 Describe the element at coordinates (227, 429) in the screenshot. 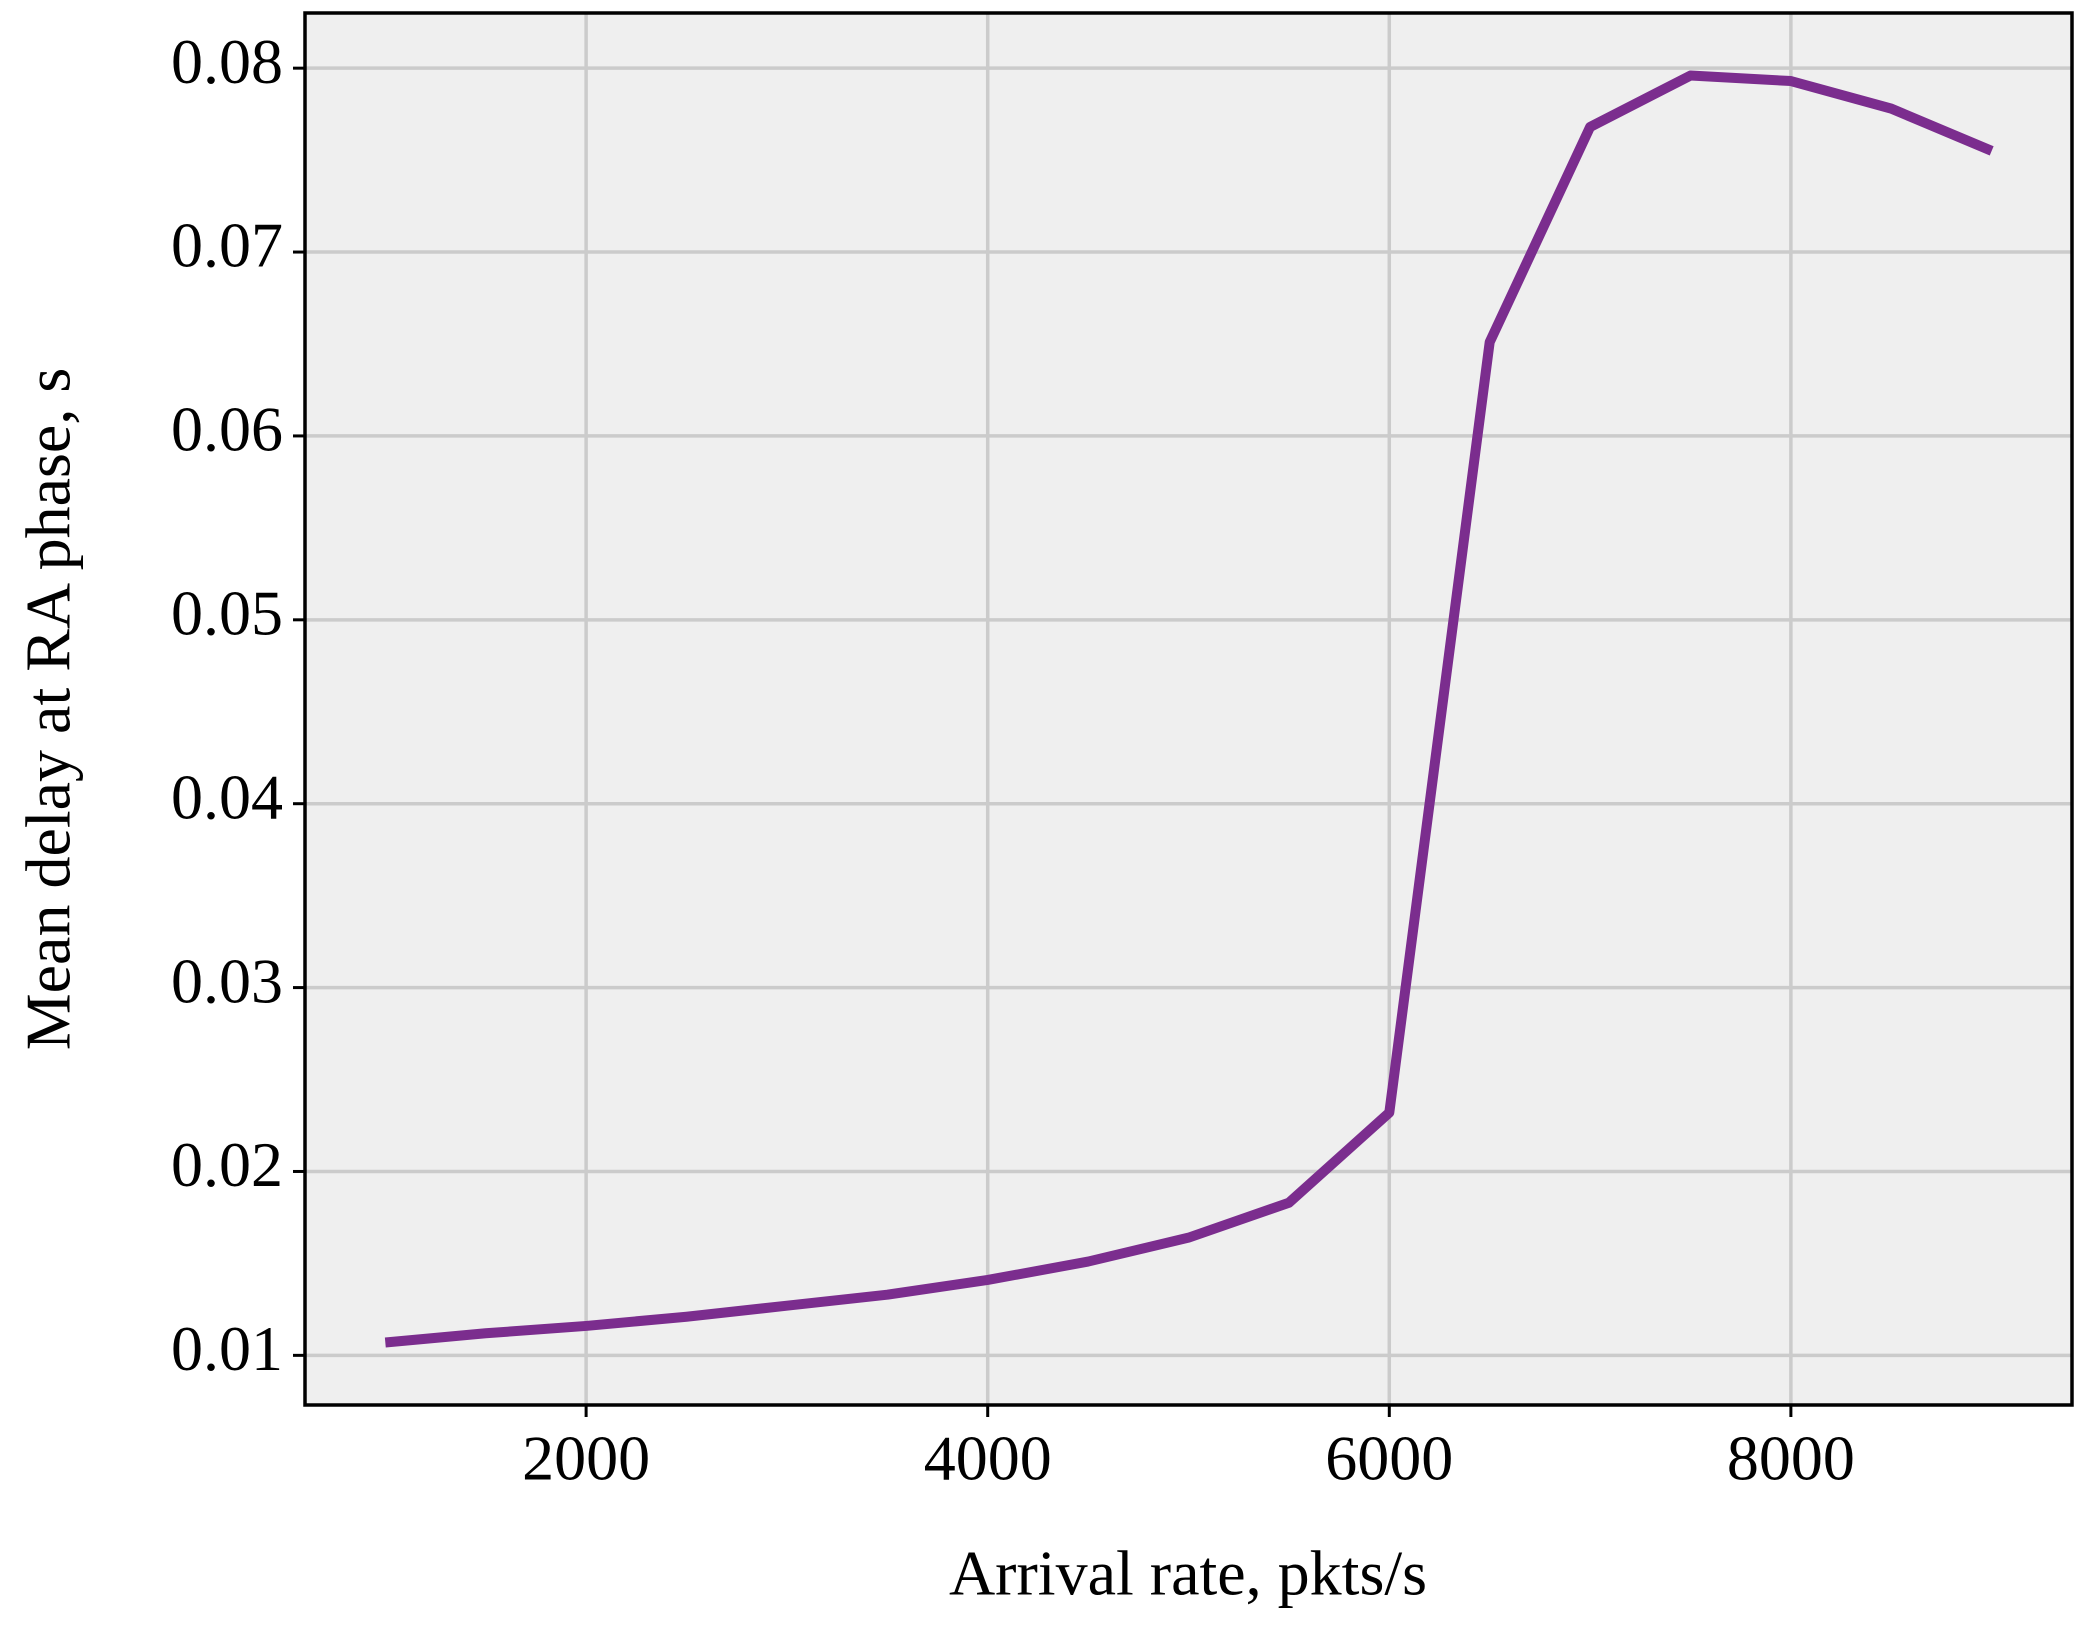

I see `y-tick-label: 0.06` at that location.